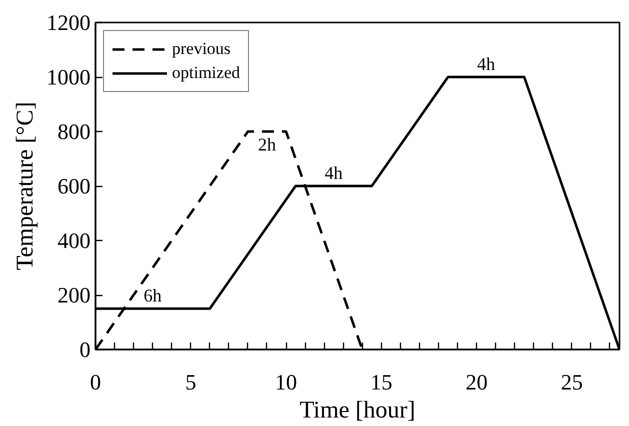 Image resolution: width=629 pixels, height=426 pixels. I want to click on x-axis-title: Time [hour], so click(358, 411).